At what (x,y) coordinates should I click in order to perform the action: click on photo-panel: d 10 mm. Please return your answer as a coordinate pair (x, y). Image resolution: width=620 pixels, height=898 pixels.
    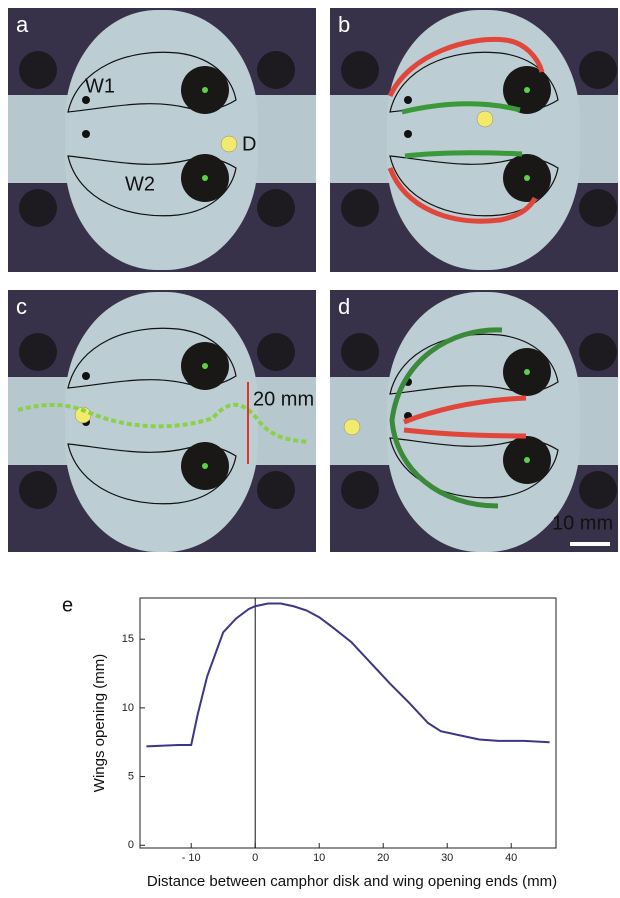
    Looking at the image, I should click on (474, 421).